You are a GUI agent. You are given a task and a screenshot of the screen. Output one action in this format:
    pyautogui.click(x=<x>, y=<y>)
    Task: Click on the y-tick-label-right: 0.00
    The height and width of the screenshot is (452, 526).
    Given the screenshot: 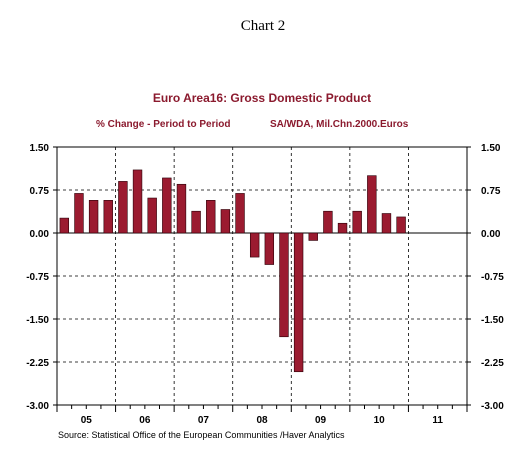 What is the action you would take?
    pyautogui.click(x=491, y=234)
    